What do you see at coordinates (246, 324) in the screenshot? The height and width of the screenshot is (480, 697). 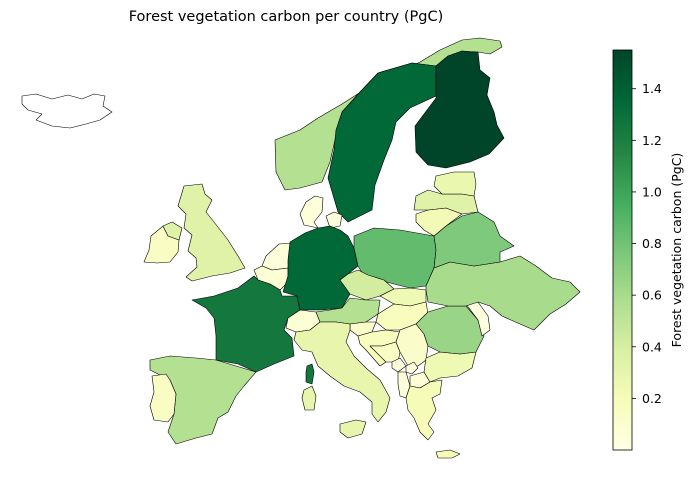 I see `country-france` at bounding box center [246, 324].